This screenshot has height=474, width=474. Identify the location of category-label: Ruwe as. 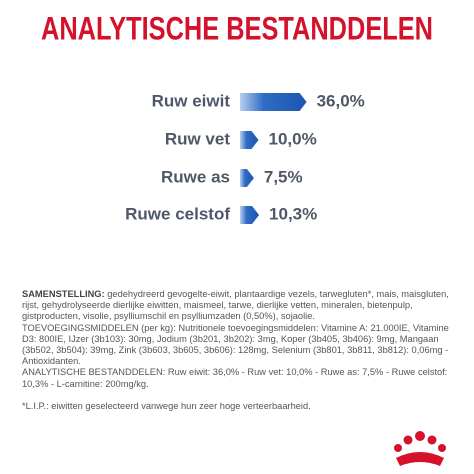
(195, 176).